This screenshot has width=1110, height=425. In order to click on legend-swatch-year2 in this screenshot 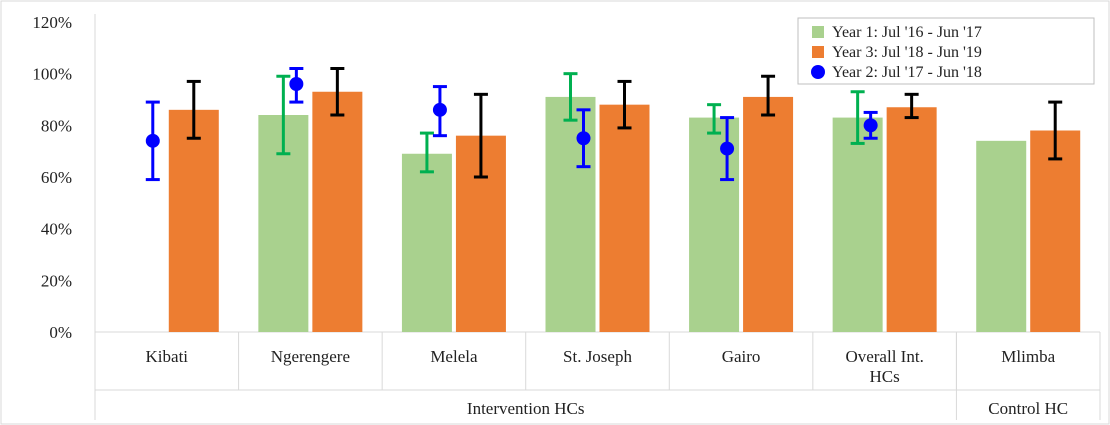, I will do `click(818, 72)`.